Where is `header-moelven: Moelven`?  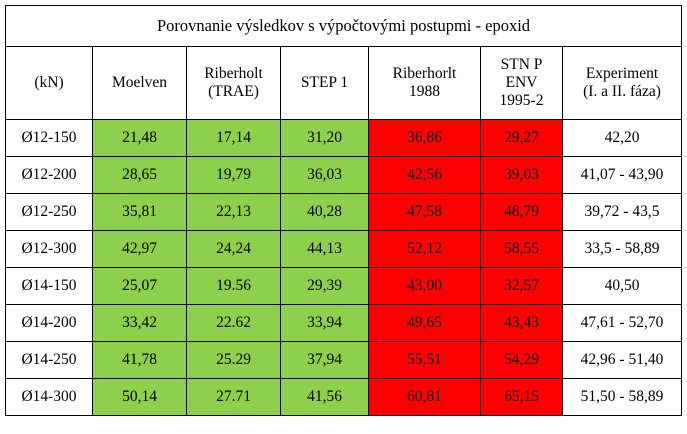
header-moelven: Moelven is located at coordinates (139, 83).